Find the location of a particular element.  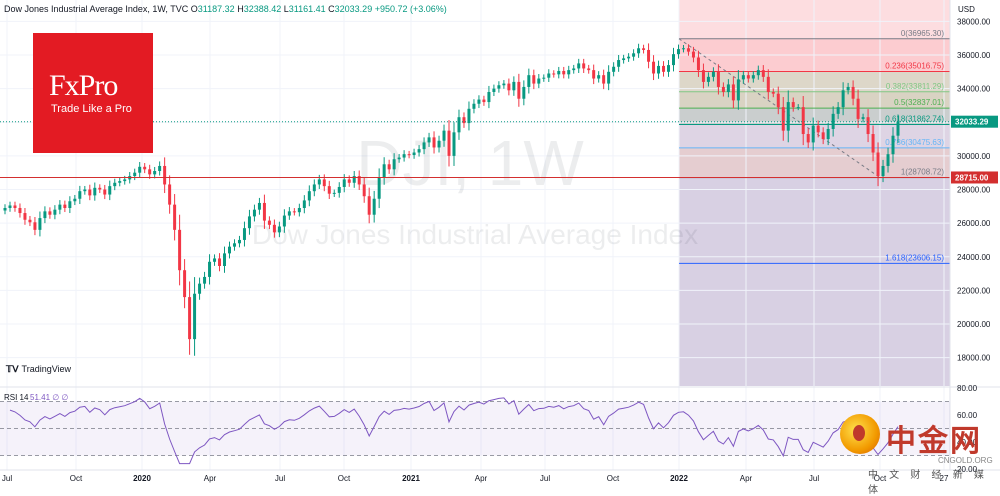

close-value: 32033.29 is located at coordinates (353, 9).